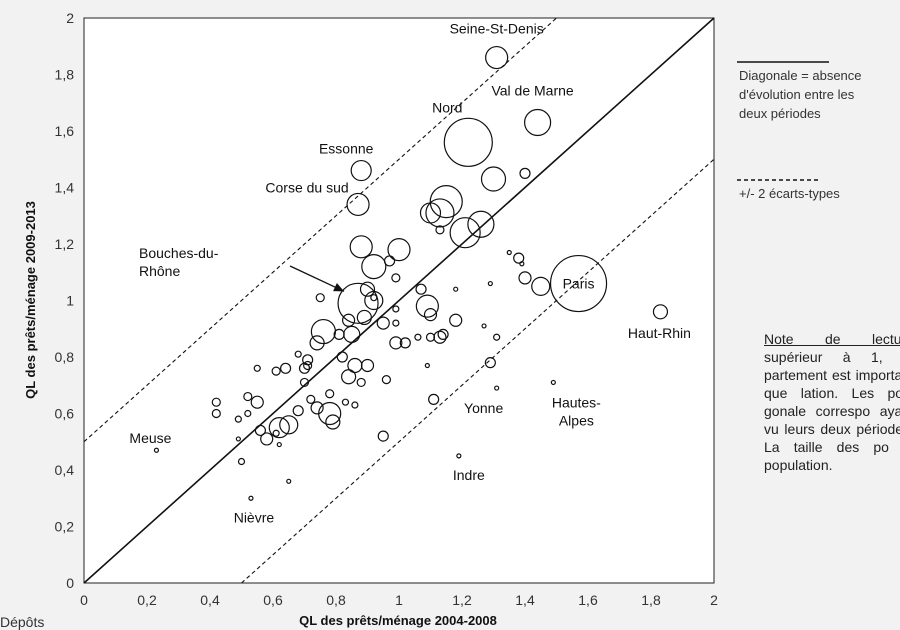 This screenshot has height=630, width=900. I want to click on bubble-seine-st-denis, so click(497, 57).